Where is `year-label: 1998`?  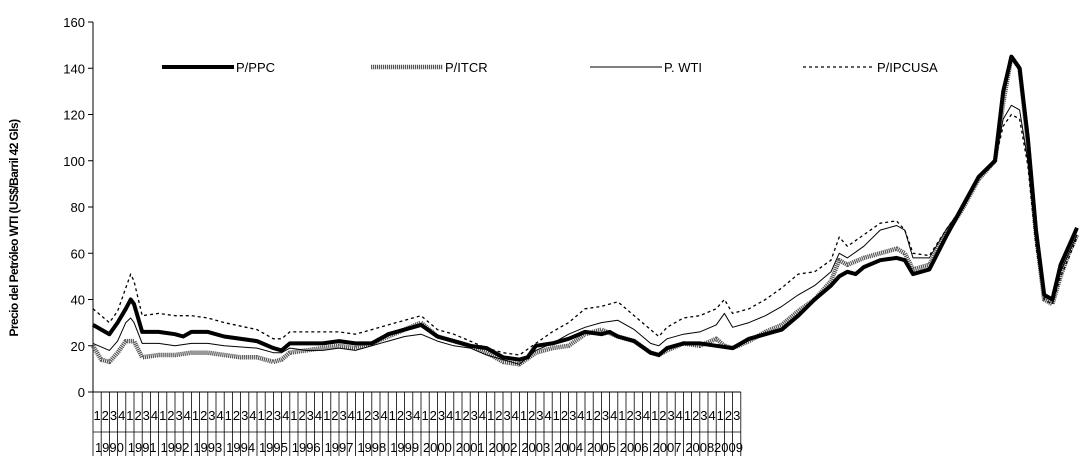
year-label: 1998 is located at coordinates (371, 447).